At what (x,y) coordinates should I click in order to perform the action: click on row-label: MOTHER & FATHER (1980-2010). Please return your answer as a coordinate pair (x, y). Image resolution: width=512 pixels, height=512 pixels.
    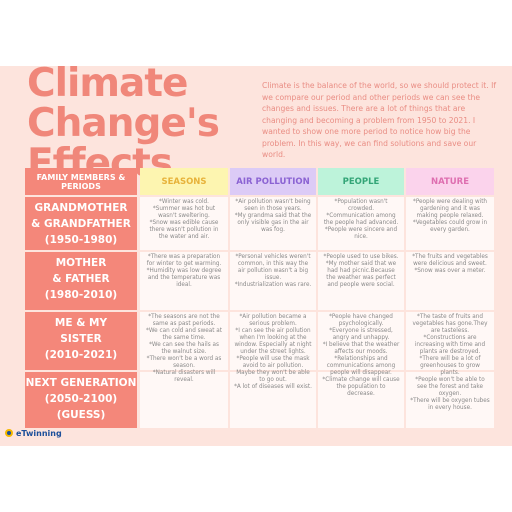
    Looking at the image, I should click on (81, 281).